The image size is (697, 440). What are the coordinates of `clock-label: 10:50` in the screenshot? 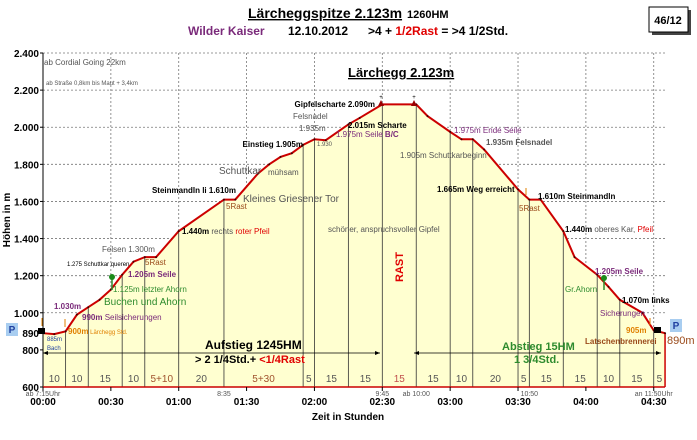 It's located at (530, 394).